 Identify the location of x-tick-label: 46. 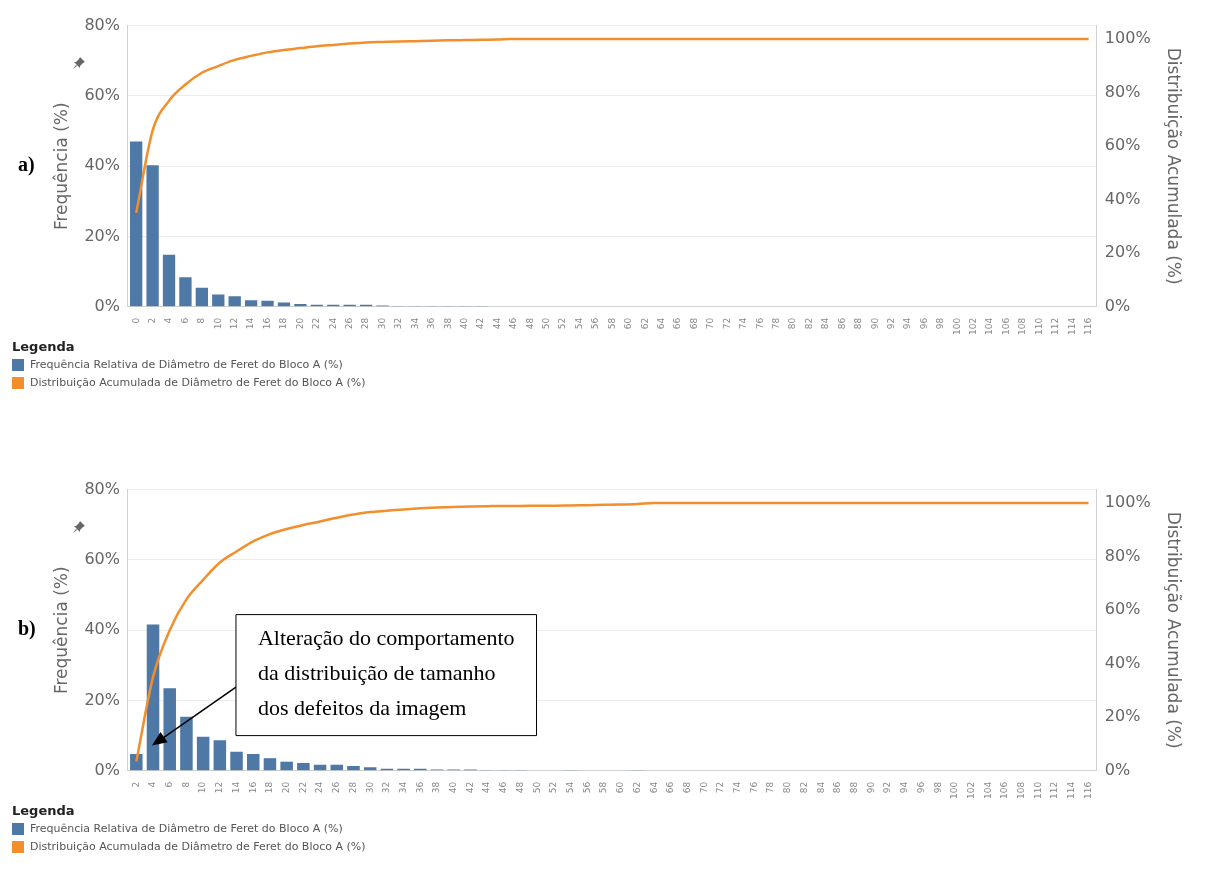
(503, 787).